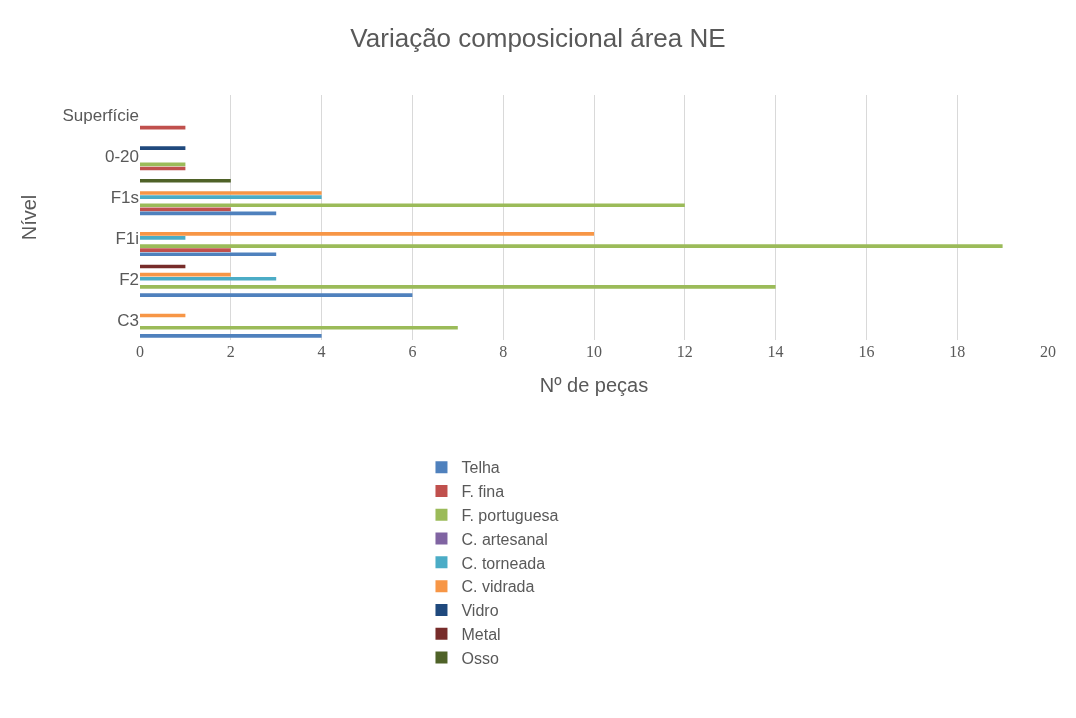  What do you see at coordinates (480, 468) in the screenshot?
I see `legend-label: Telha` at bounding box center [480, 468].